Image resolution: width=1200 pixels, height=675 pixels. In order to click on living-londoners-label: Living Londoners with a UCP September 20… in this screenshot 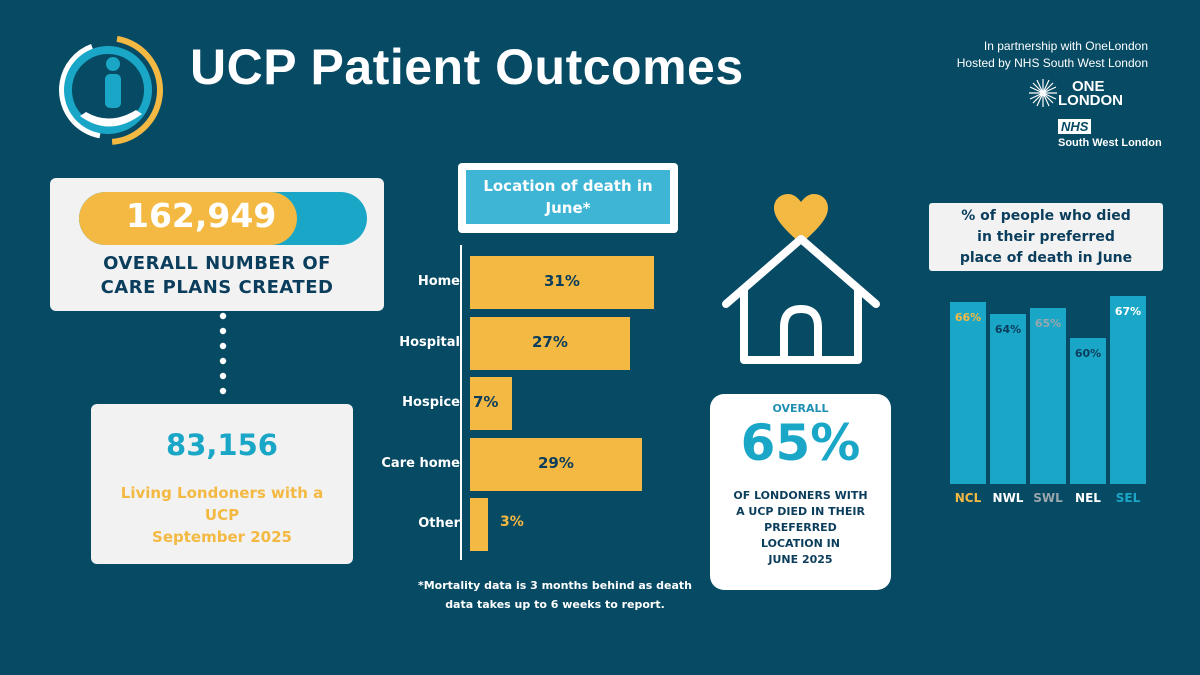, I will do `click(222, 515)`.